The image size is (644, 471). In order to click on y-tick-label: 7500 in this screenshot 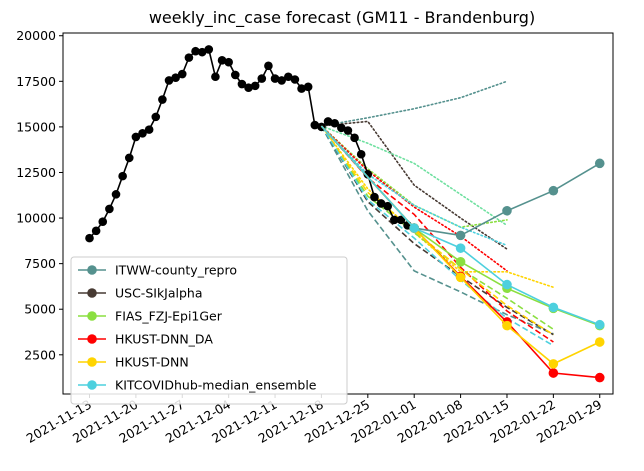, I will do `click(40, 263)`.